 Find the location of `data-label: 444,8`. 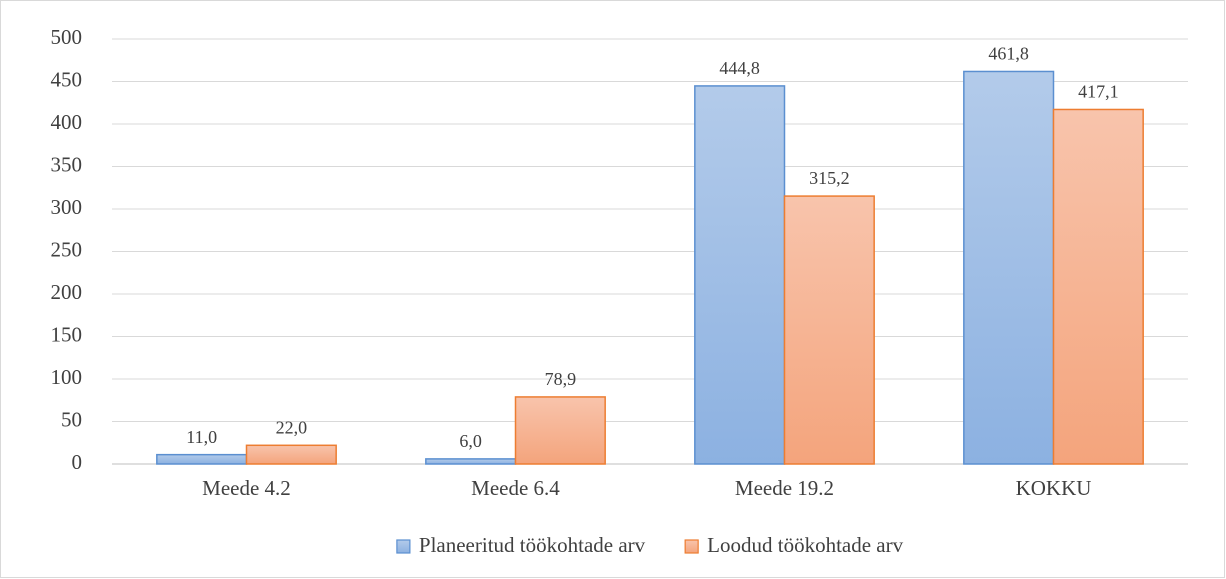

data-label: 444,8 is located at coordinates (739, 68).